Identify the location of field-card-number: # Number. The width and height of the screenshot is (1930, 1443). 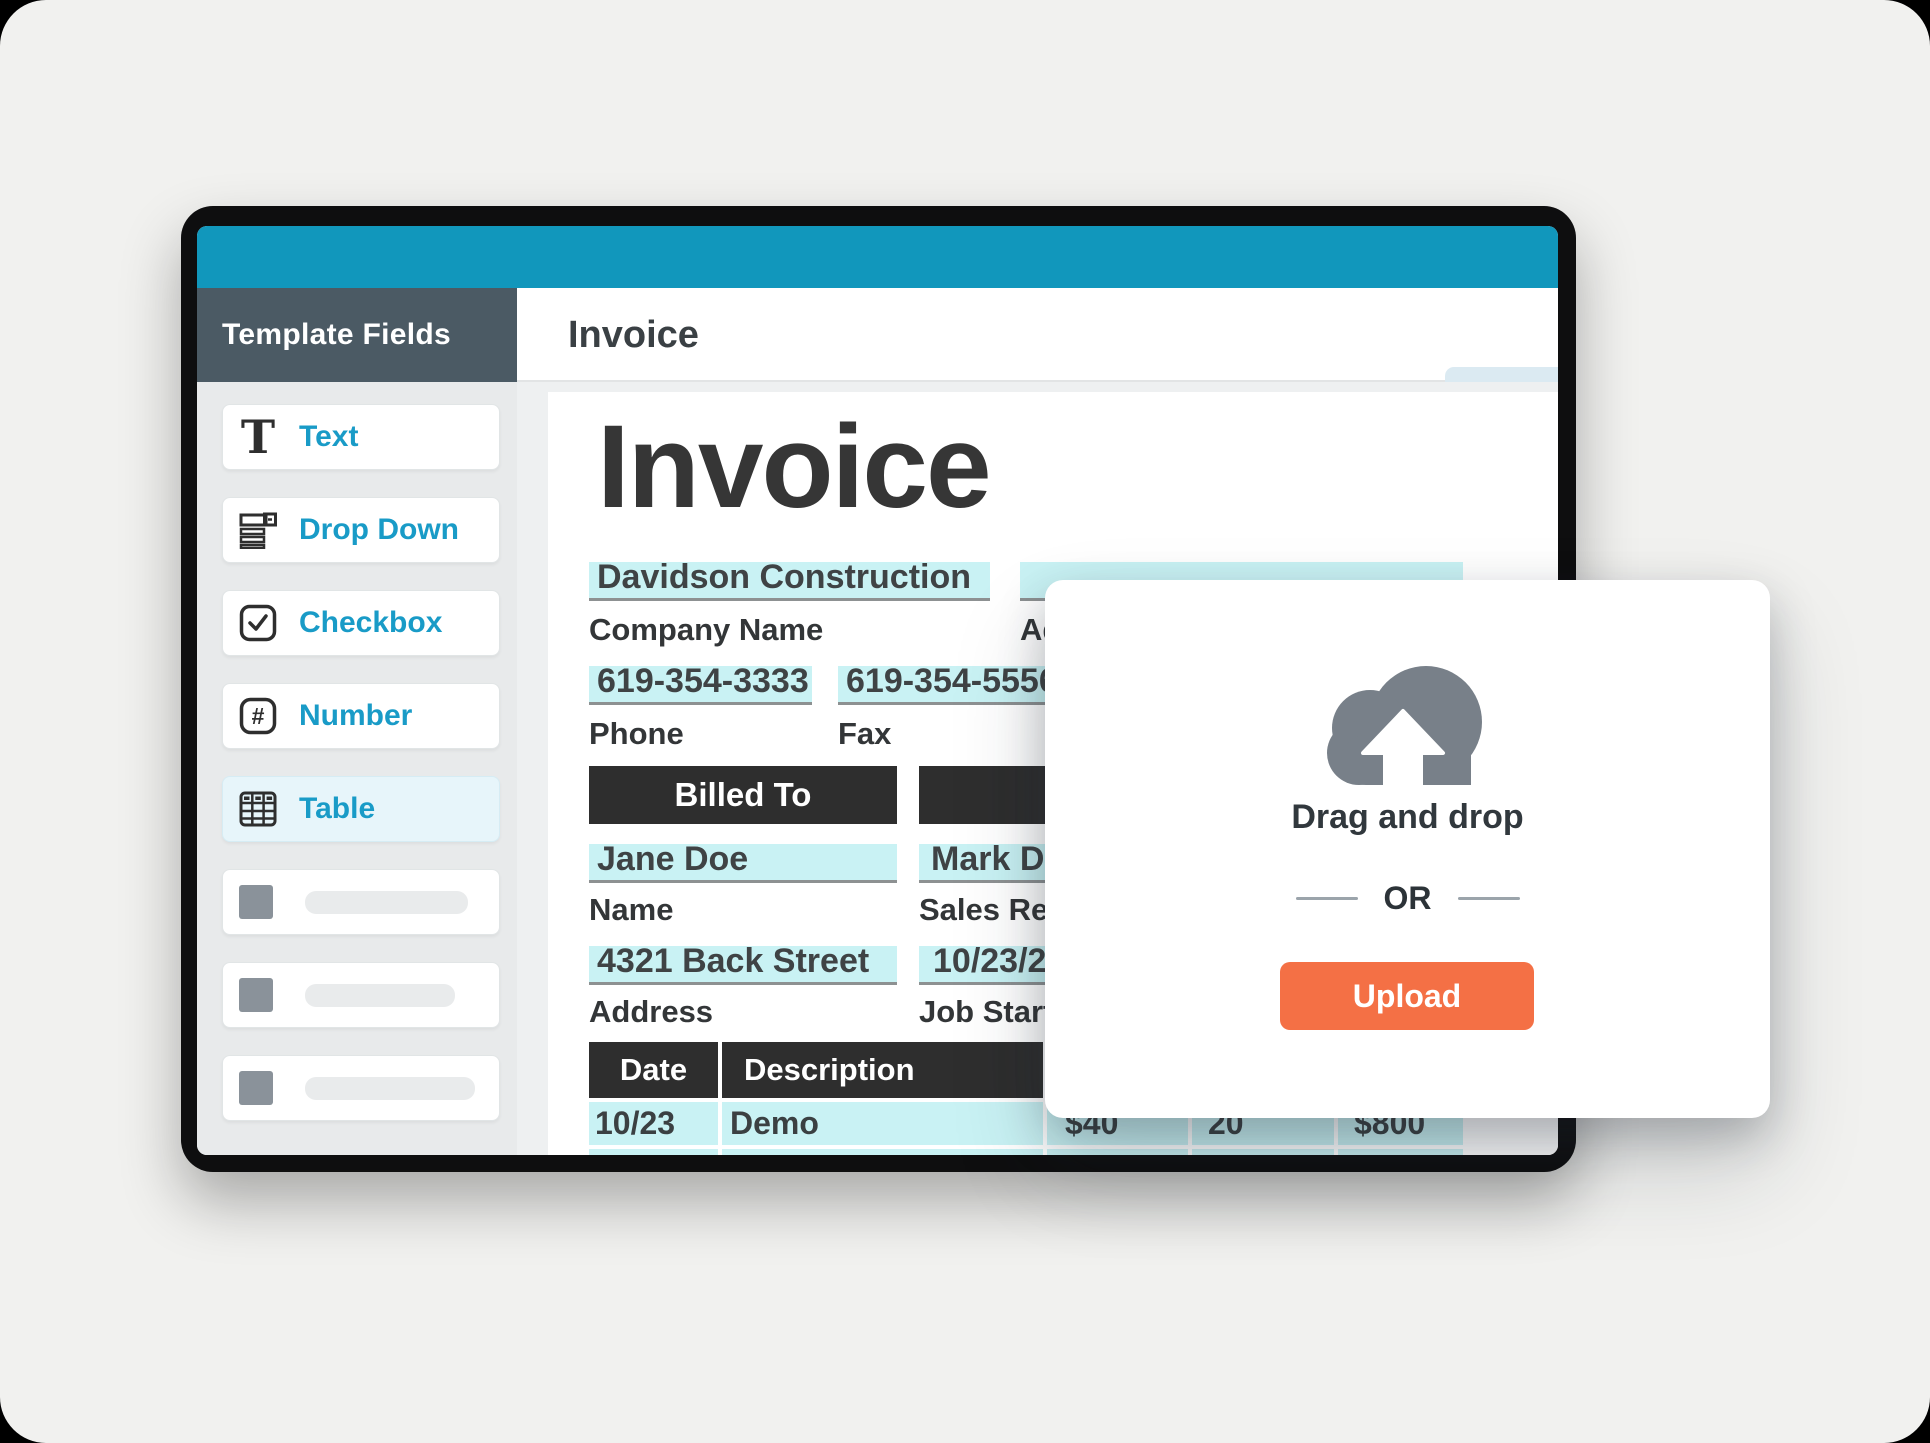
(361, 716).